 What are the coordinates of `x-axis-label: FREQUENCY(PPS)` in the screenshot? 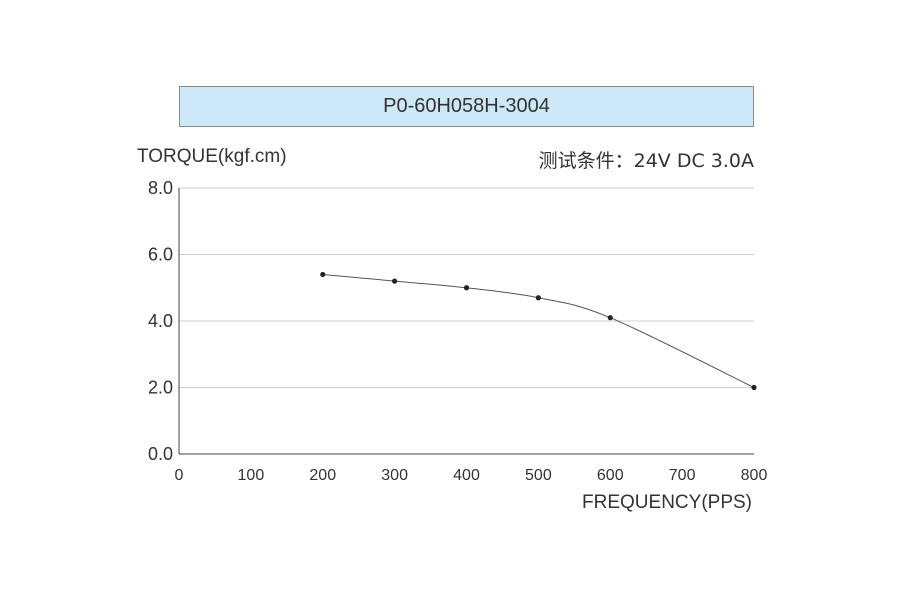 It's located at (667, 502).